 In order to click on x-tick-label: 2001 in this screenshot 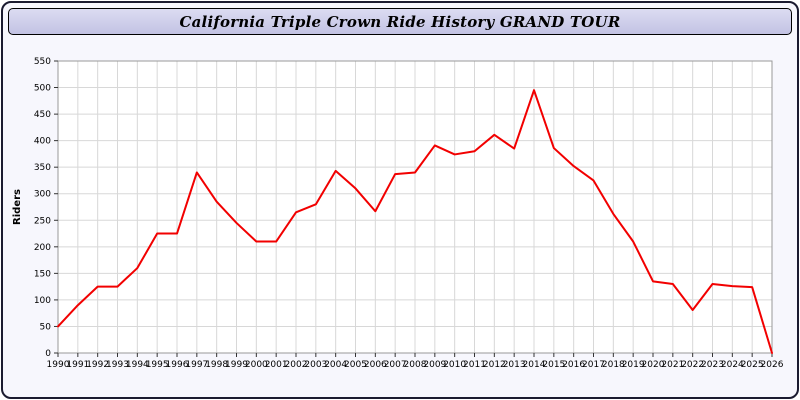, I will do `click(276, 365)`.